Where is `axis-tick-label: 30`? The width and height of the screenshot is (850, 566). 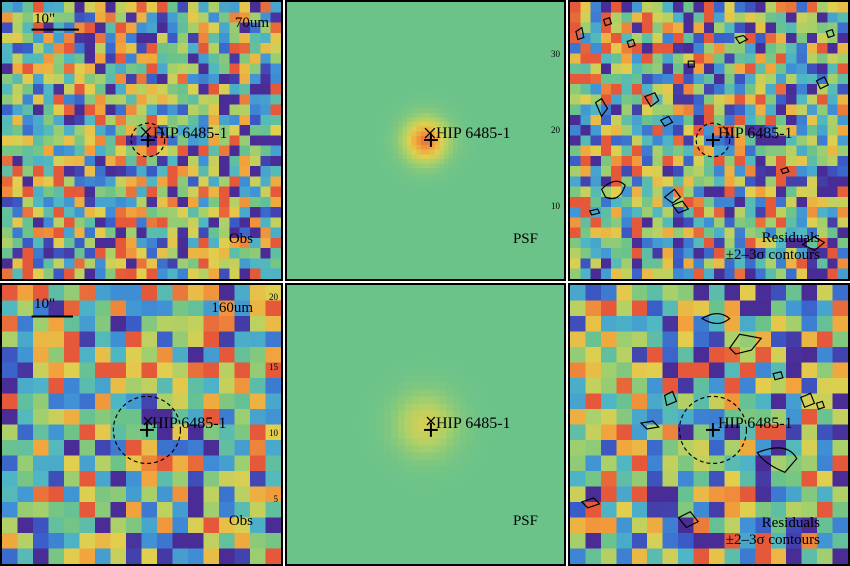 axis-tick-label: 30 is located at coordinates (555, 54).